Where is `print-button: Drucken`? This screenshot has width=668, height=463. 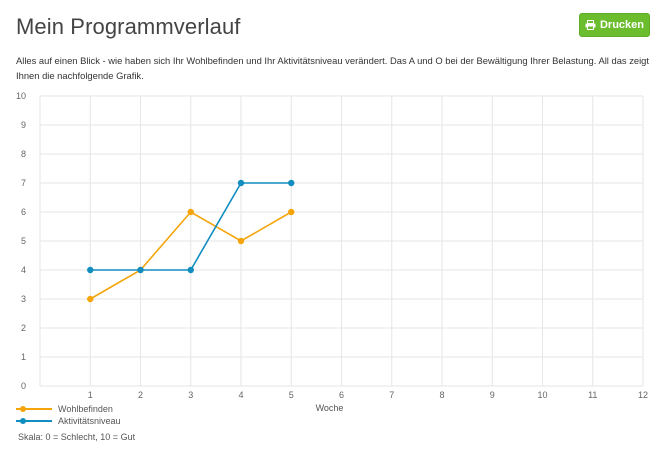
print-button: Drucken is located at coordinates (614, 25).